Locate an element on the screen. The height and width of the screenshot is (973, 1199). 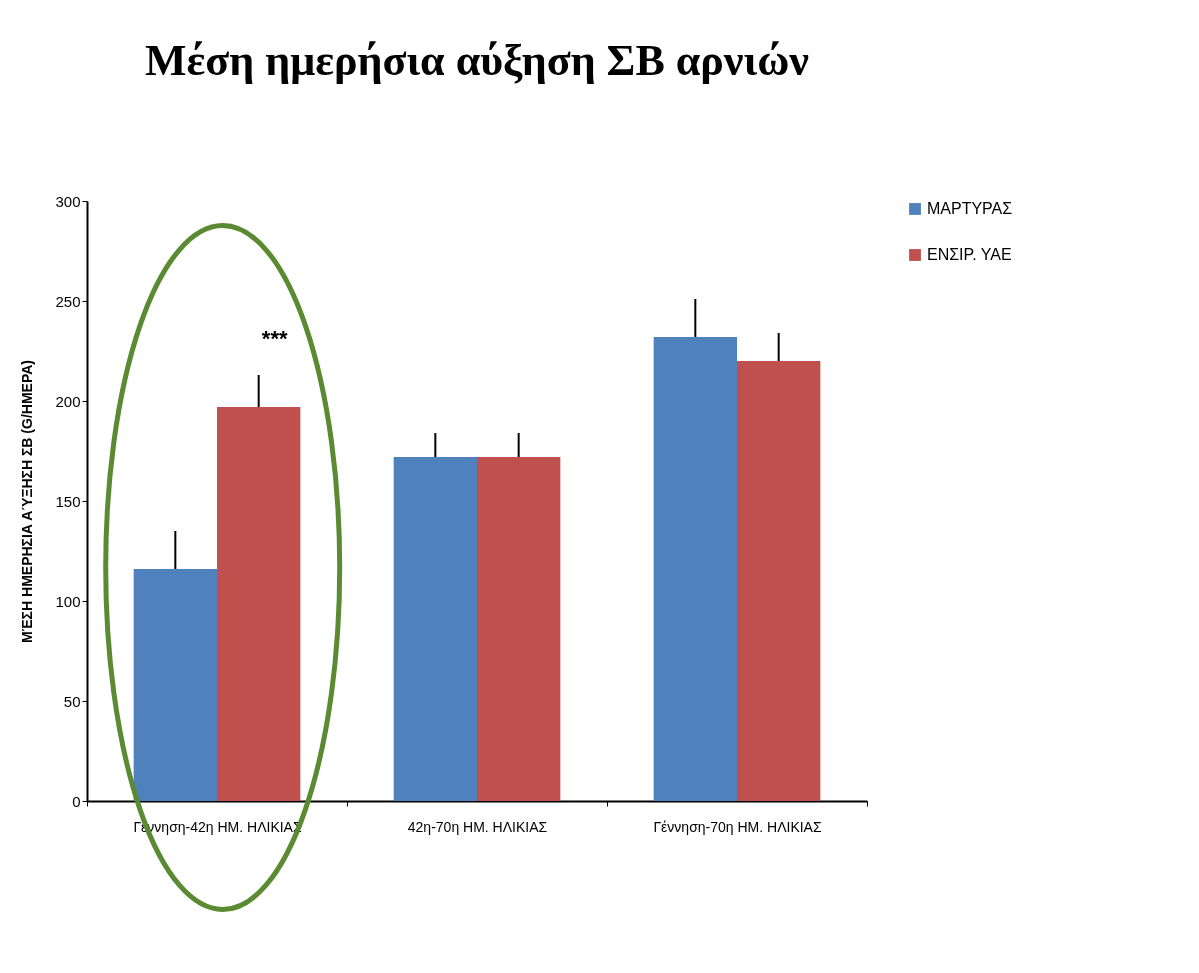
legend-label: ΜΑΡΤΥΡΑΣ is located at coordinates (970, 208).